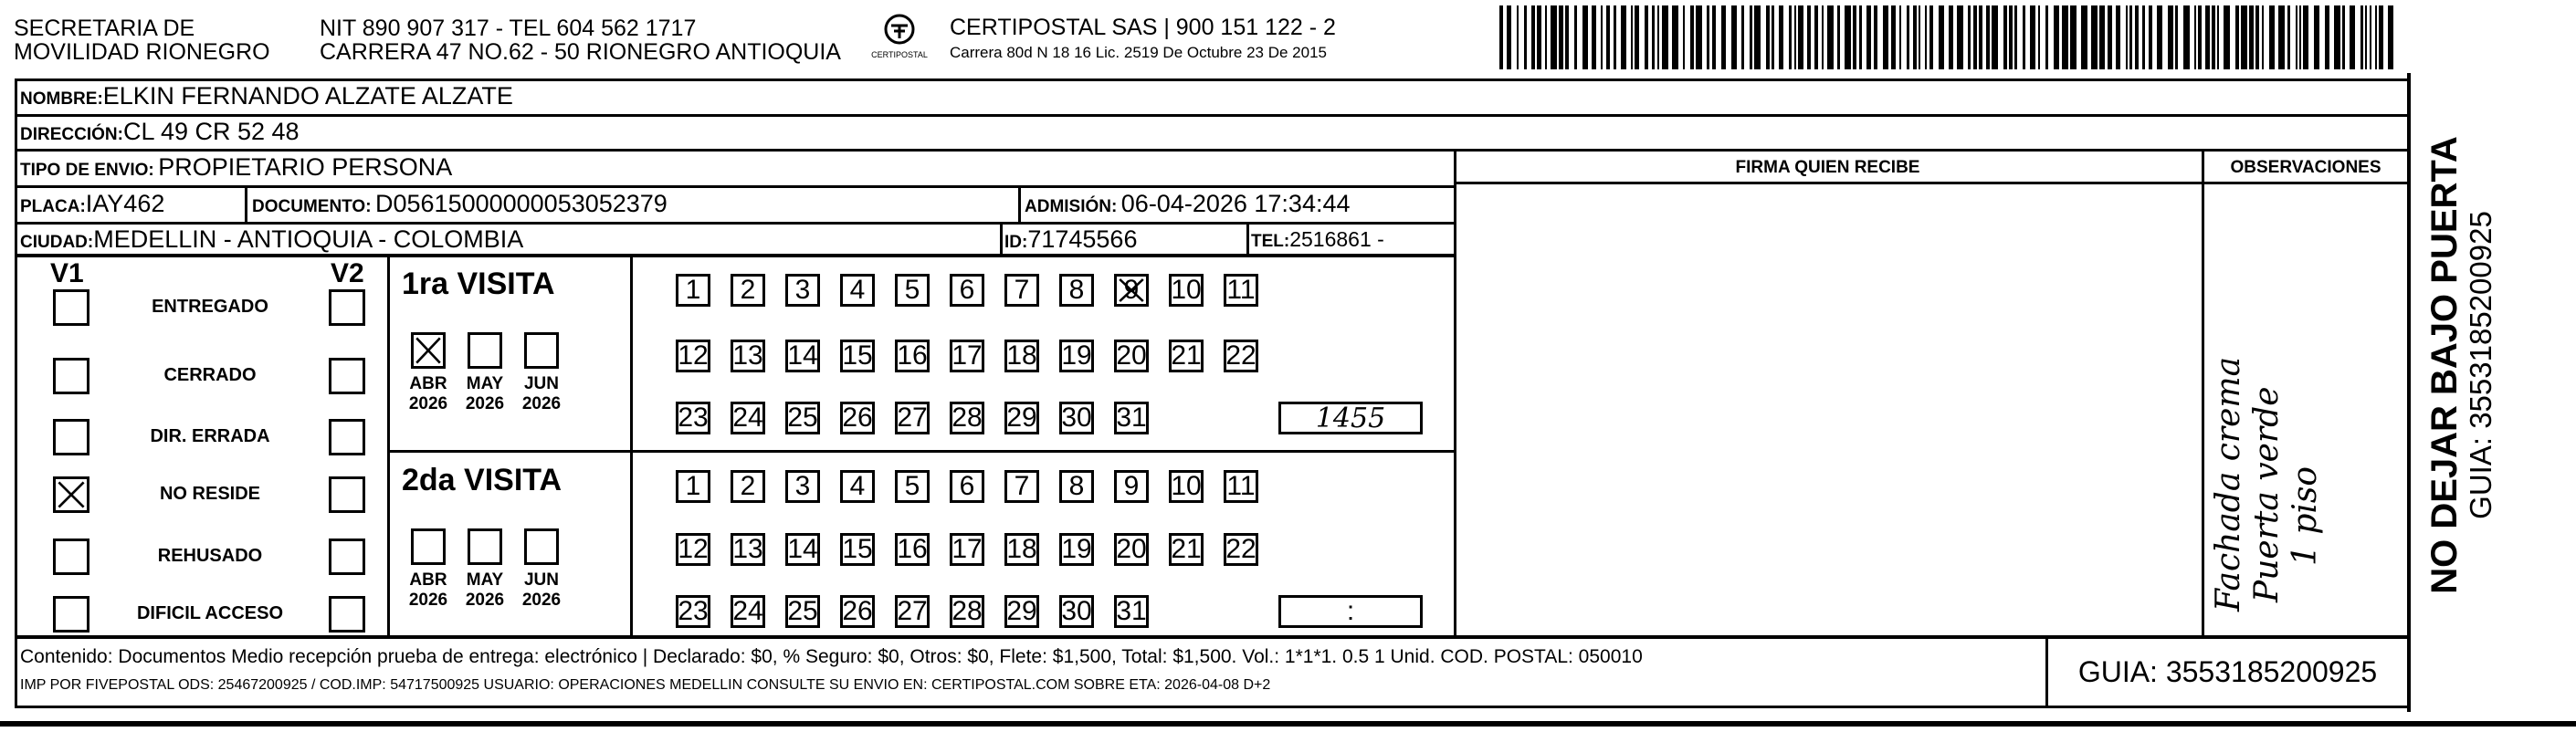 The width and height of the screenshot is (2576, 732). I want to click on time-box: :, so click(1350, 611).